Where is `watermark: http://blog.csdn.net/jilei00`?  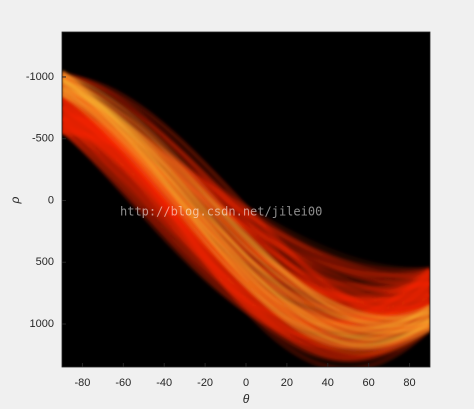
watermark: http://blog.csdn.net/jilei00 is located at coordinates (221, 212).